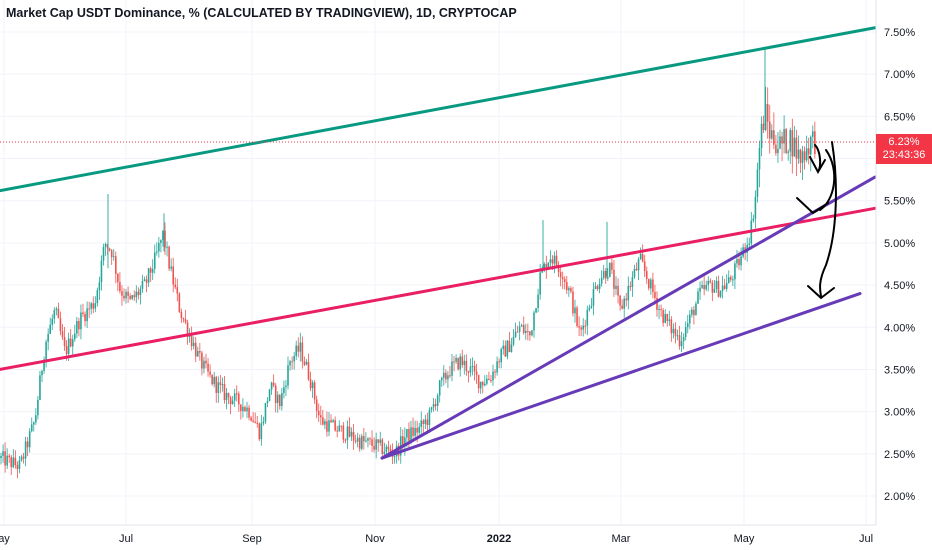 The height and width of the screenshot is (550, 932). What do you see at coordinates (375, 539) in the screenshot?
I see `x-tick-label: Nov` at bounding box center [375, 539].